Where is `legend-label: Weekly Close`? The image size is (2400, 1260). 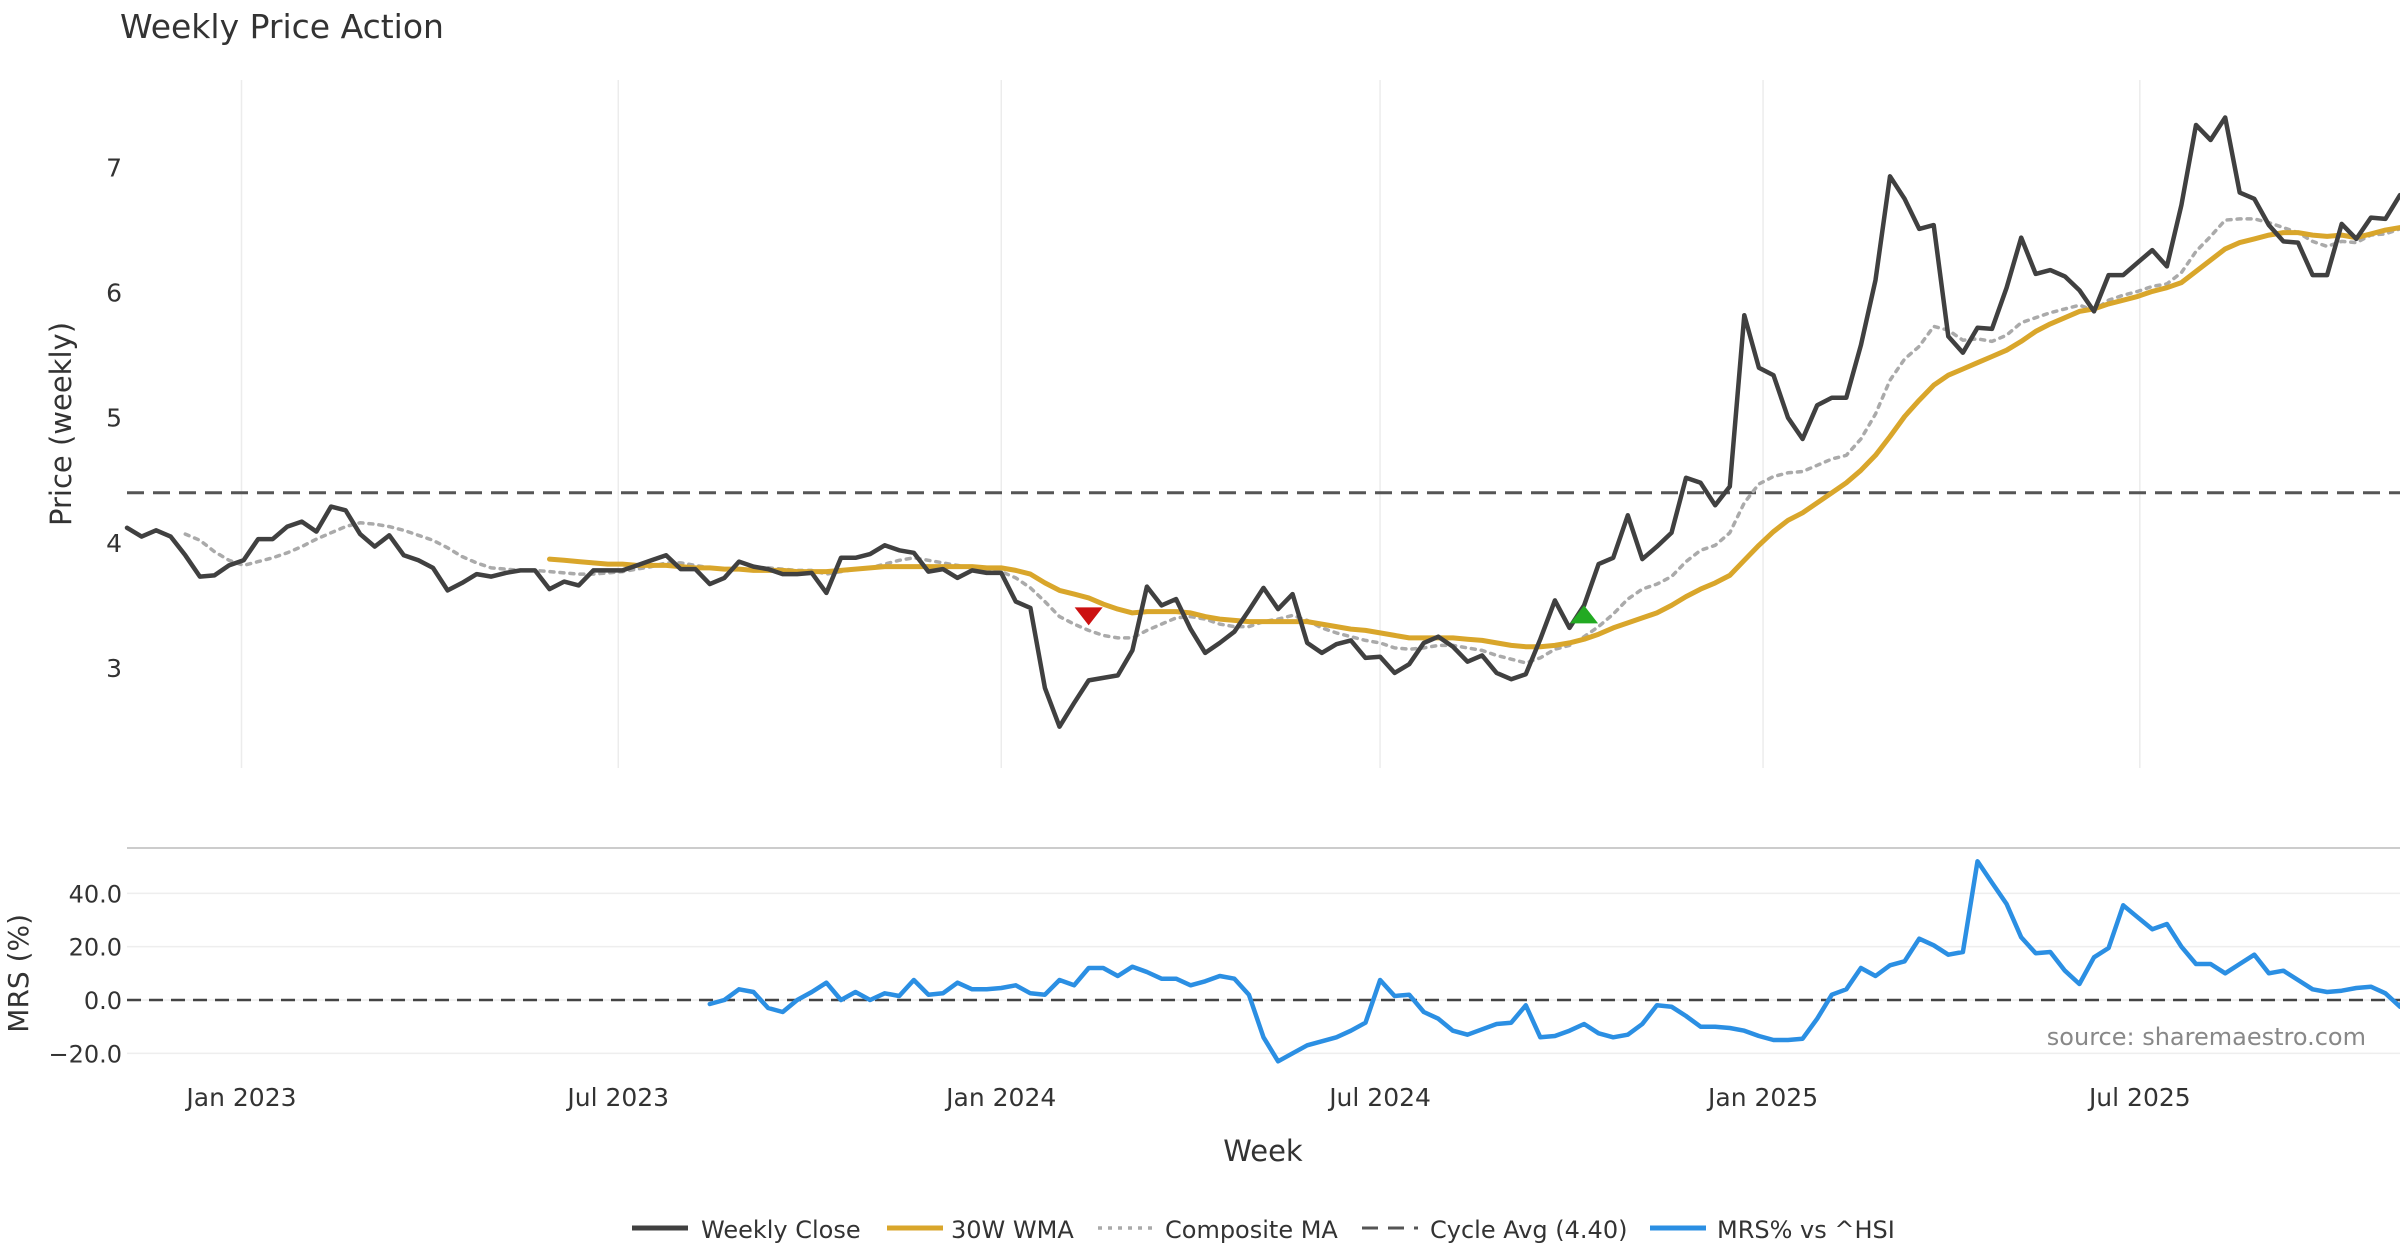
legend-label: Weekly Close is located at coordinates (781, 1230).